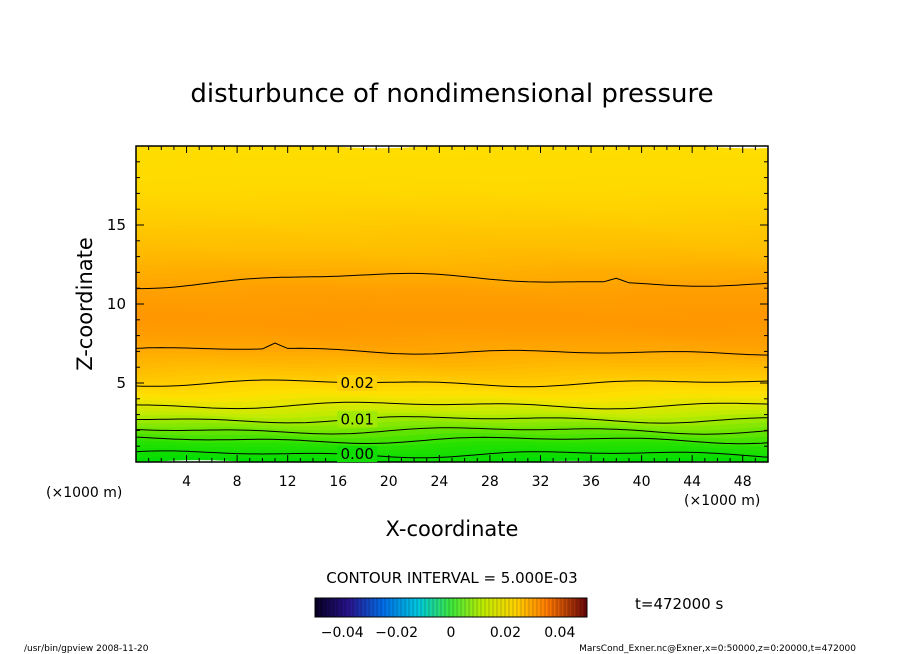 Image resolution: width=904 pixels, height=654 pixels. Describe the element at coordinates (342, 633) in the screenshot. I see `colorbar-tick-label: −0.04` at that location.